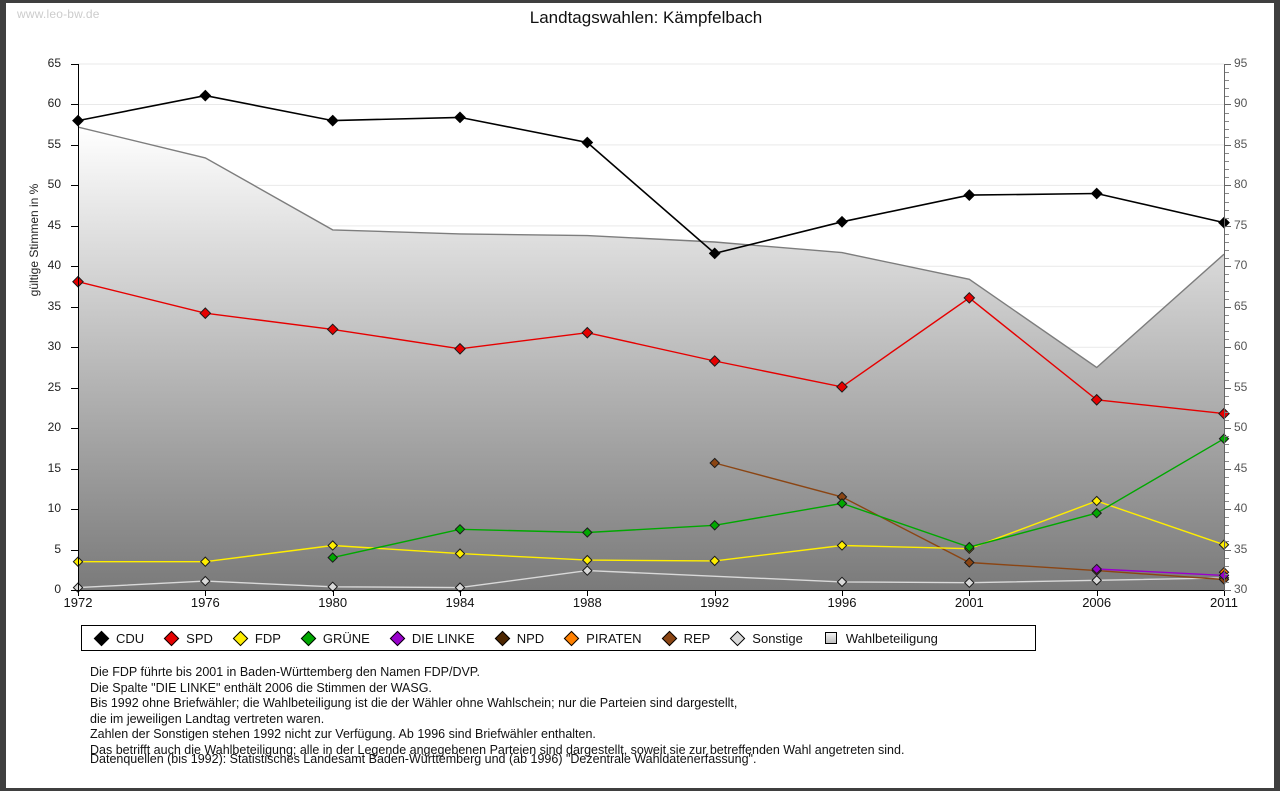 The width and height of the screenshot is (1280, 791). I want to click on legend-item-fdp: FDP, so click(256, 638).